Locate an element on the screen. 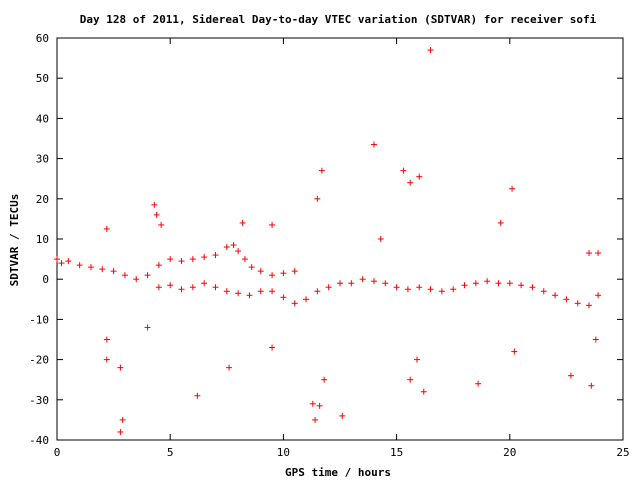  y-axis-label: SDTVAR / TECUs is located at coordinates (14, 240).